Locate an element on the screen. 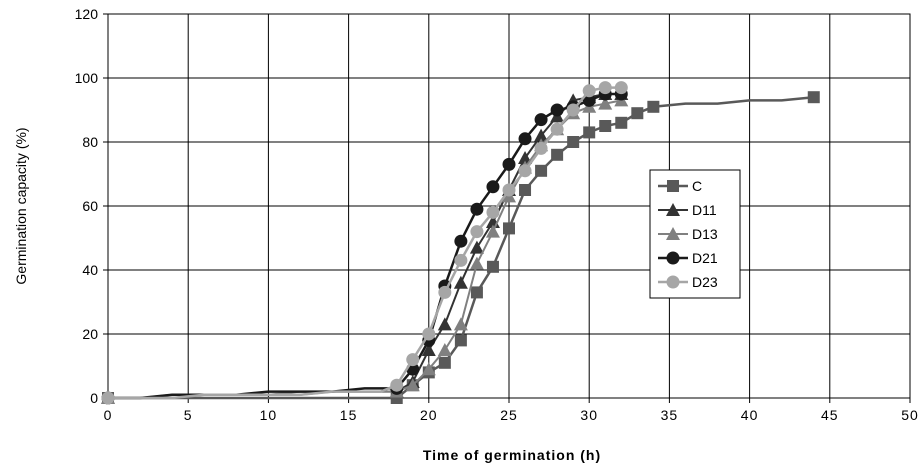 The height and width of the screenshot is (469, 924). y-tick-label: 80 is located at coordinates (90, 142).